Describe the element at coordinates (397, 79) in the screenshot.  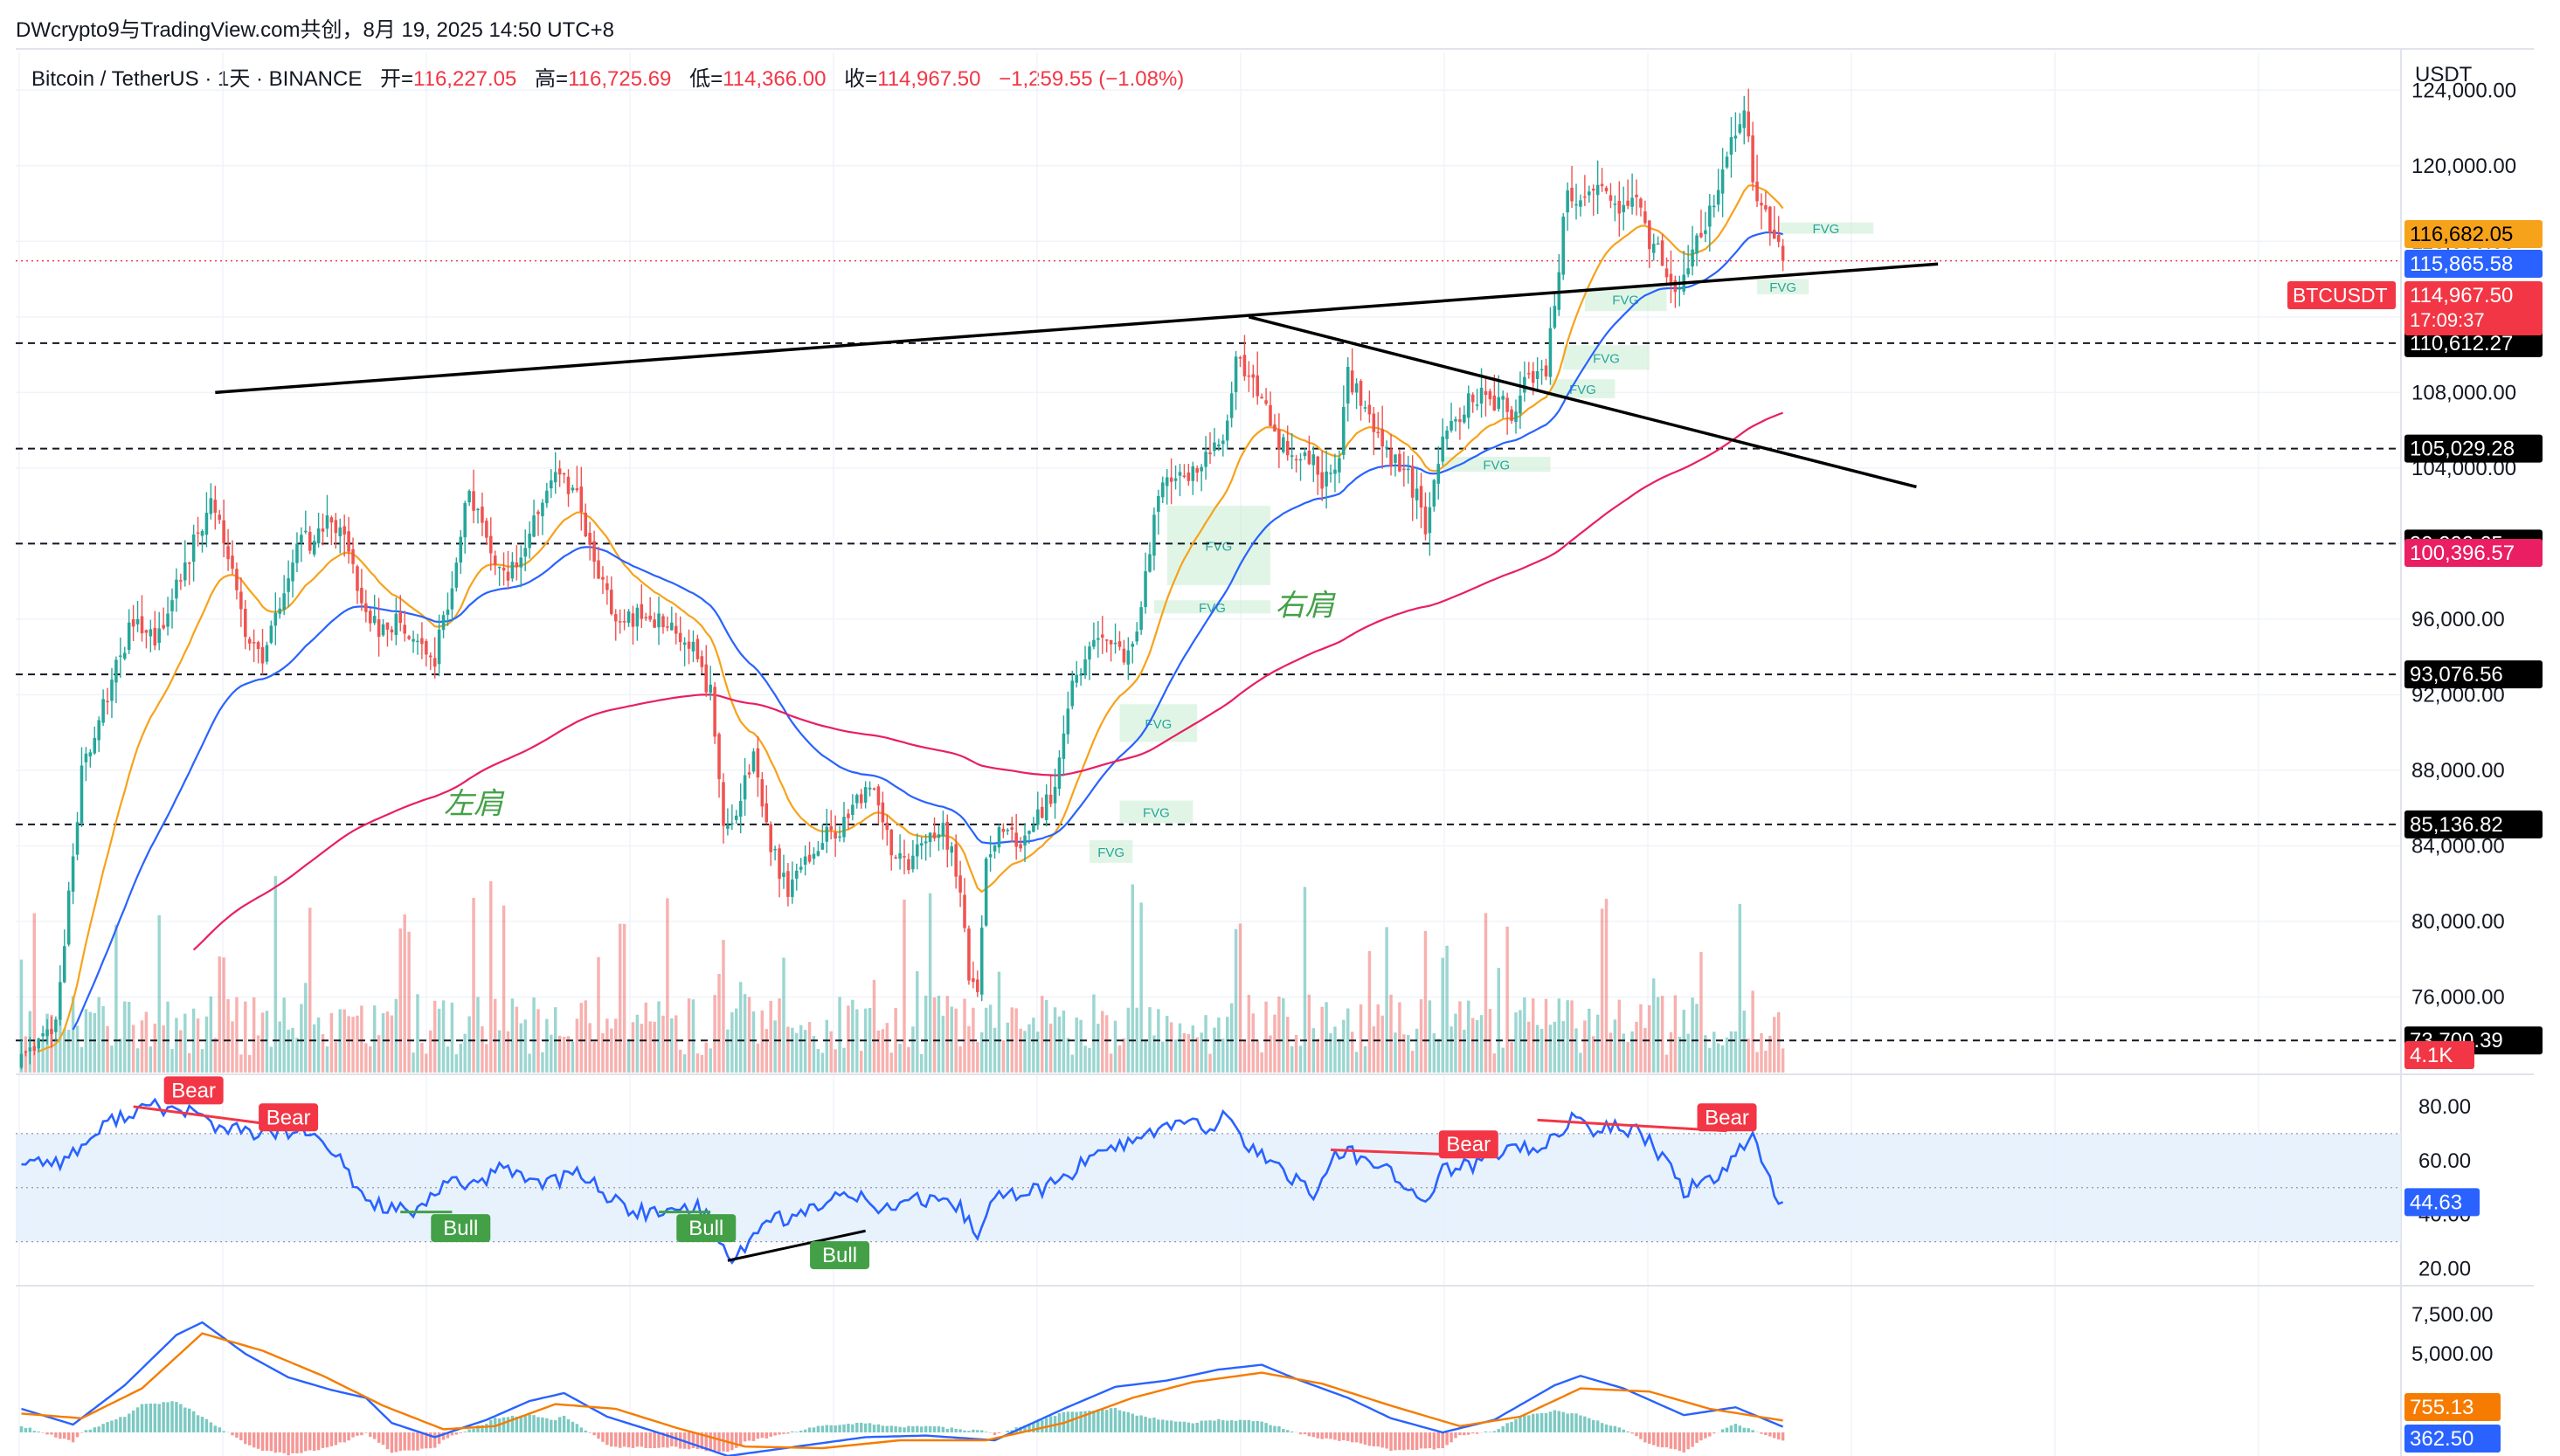
I see `open-label: 开=` at that location.